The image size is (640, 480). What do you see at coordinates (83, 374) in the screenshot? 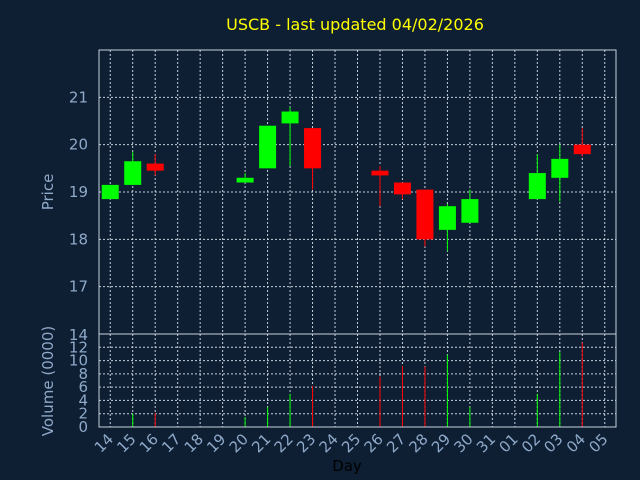
I see `volume-tick-label: 8` at bounding box center [83, 374].